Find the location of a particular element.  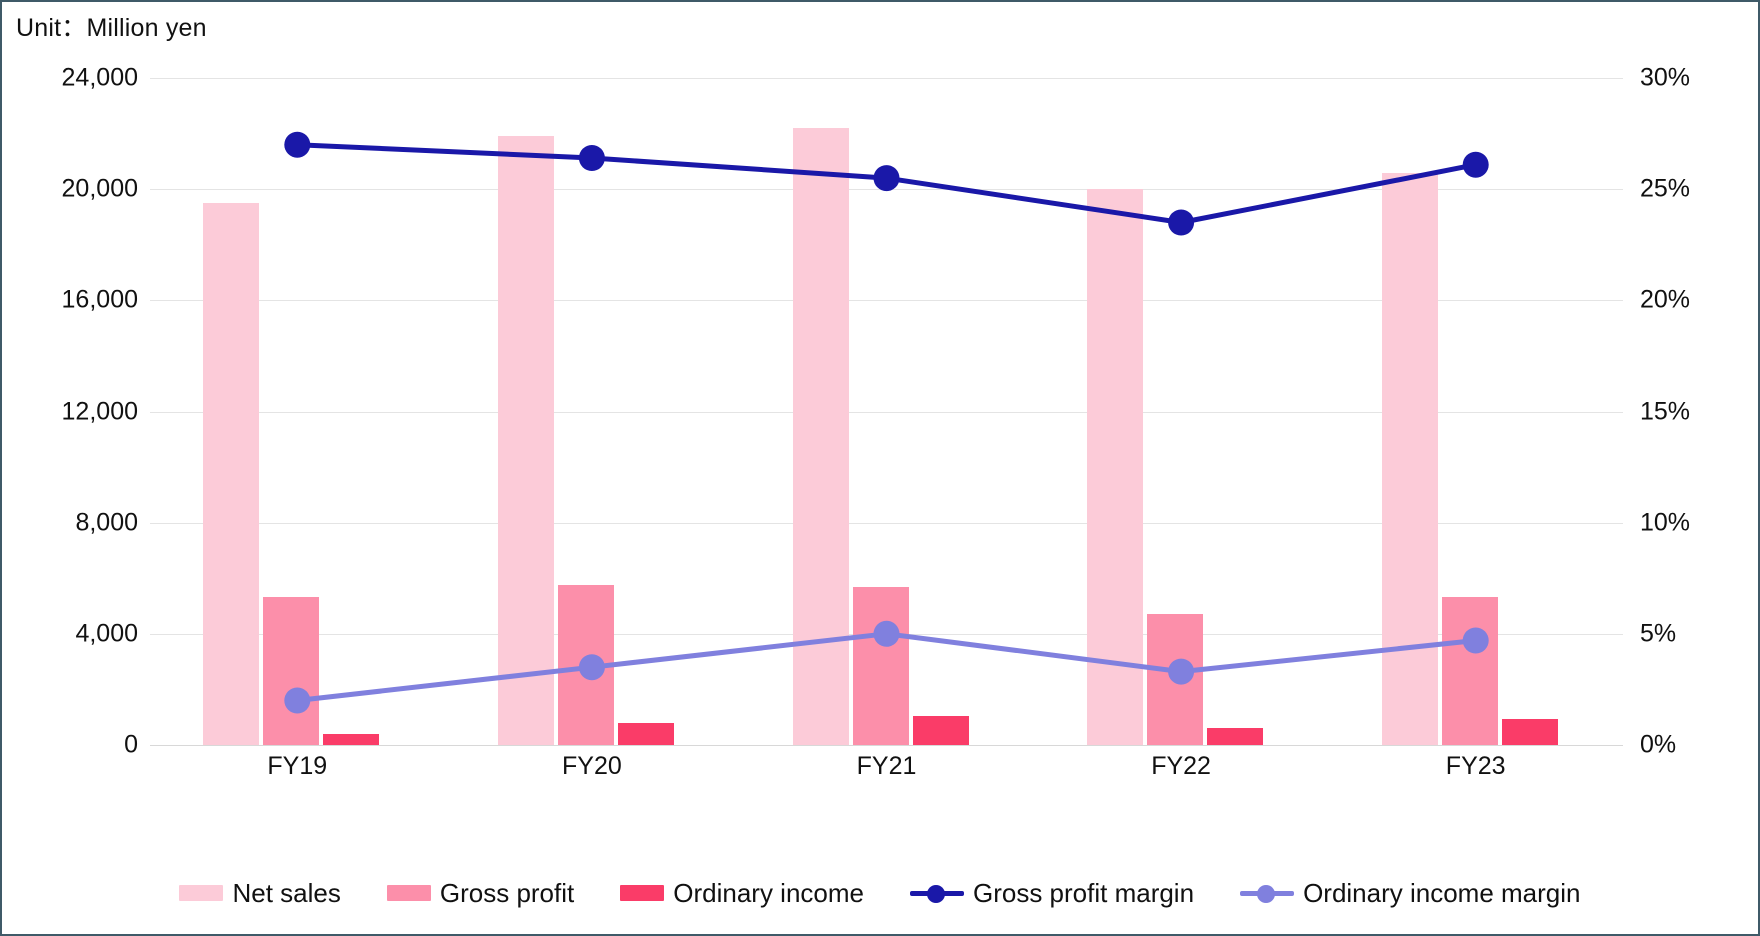

right-axis-tick-label: 5% is located at coordinates (1658, 633).